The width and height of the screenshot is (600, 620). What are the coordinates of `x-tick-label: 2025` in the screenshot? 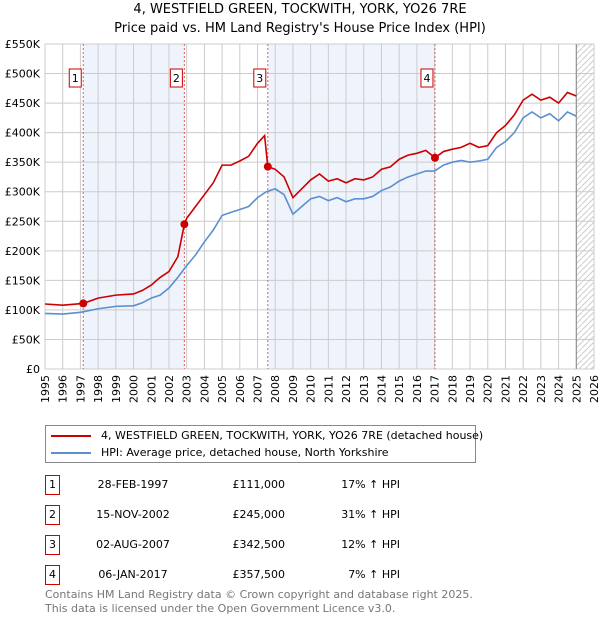 It's located at (576, 389).